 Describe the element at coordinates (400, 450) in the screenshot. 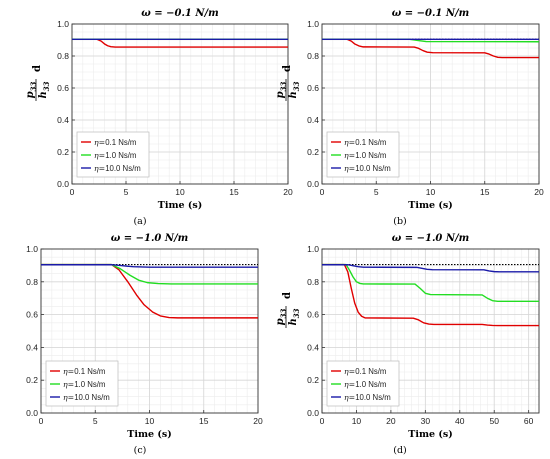

I see `panel-label: (d)` at that location.